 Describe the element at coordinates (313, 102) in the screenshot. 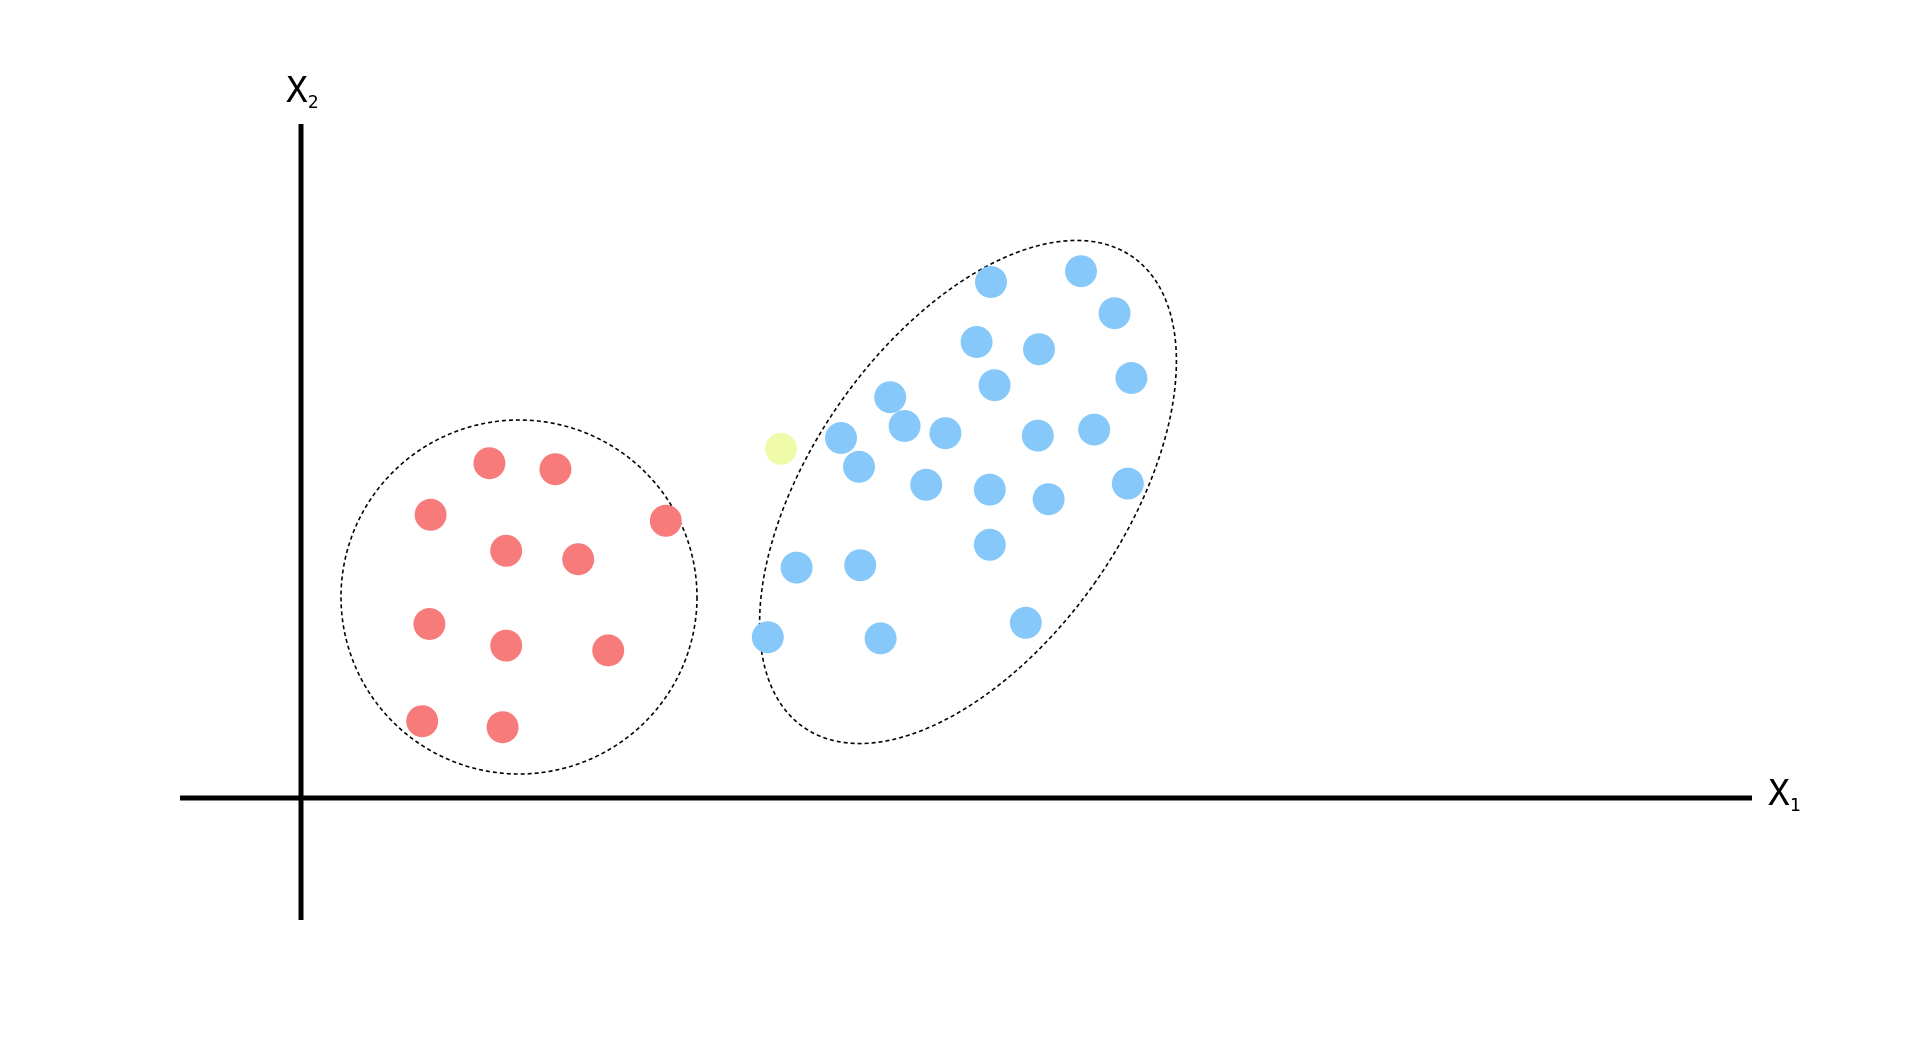

I see `y-axis-label-subscript: 2` at that location.